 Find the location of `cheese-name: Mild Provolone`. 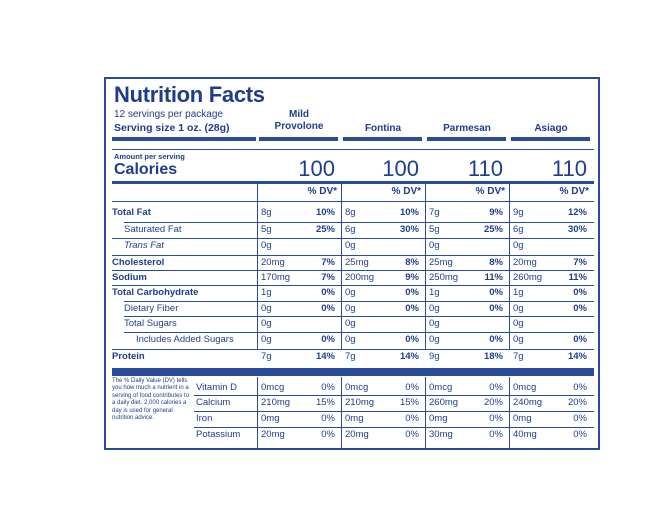

cheese-name: Mild Provolone is located at coordinates (299, 120).